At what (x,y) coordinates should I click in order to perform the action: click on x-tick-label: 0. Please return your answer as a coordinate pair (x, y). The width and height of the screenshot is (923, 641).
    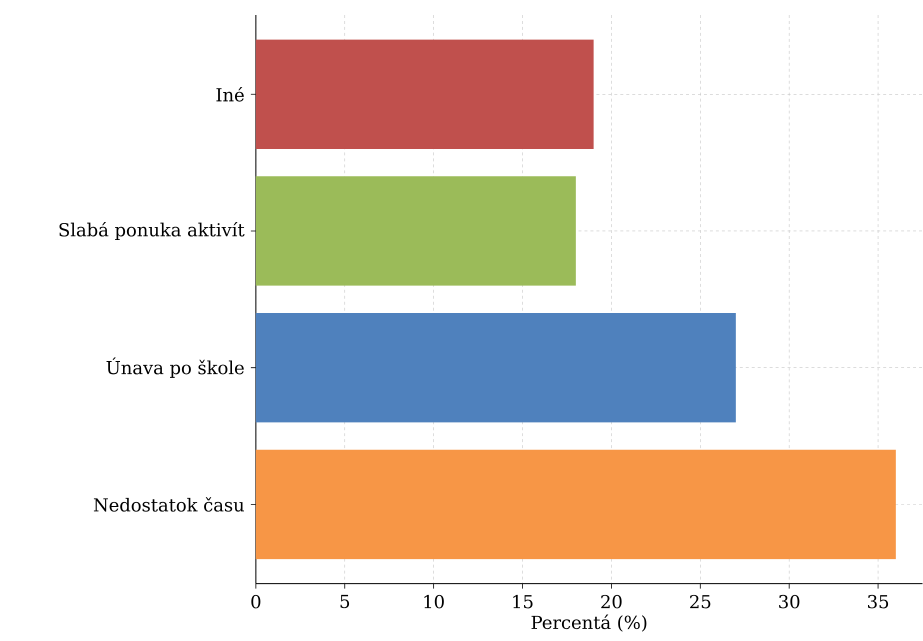
    Looking at the image, I should click on (255, 602).